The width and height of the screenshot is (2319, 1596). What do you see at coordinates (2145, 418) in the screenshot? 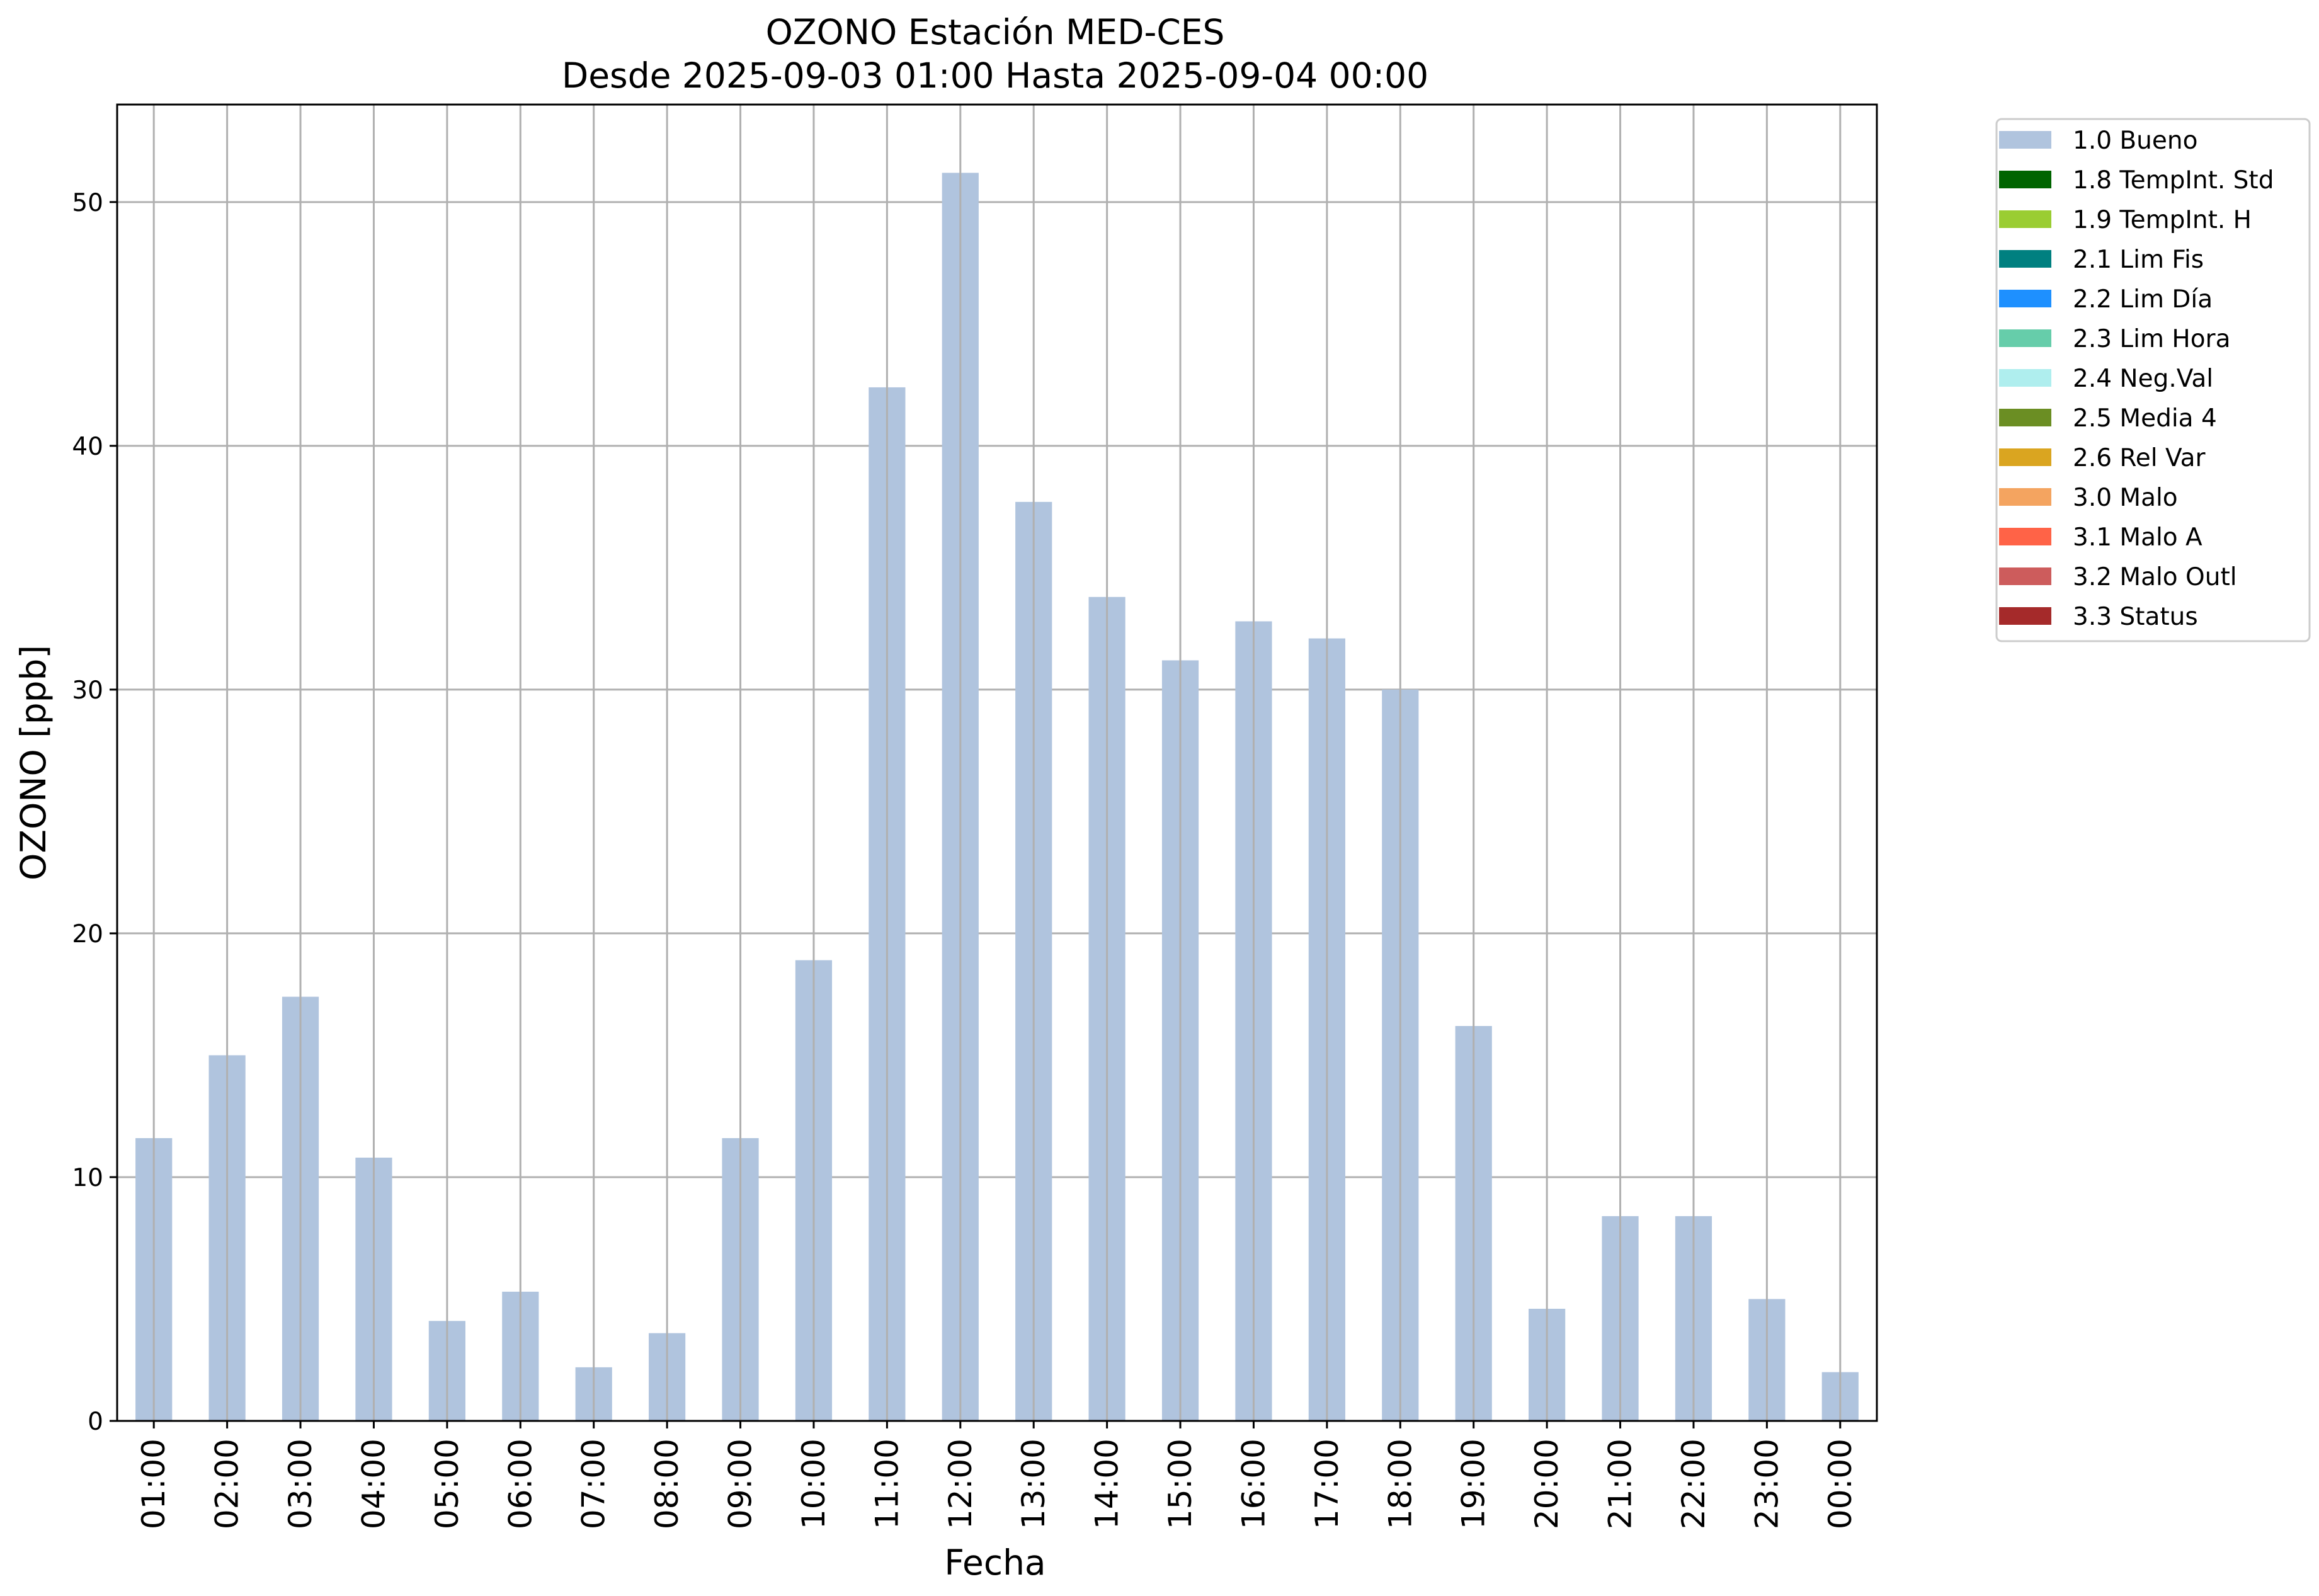
I see `legend-entry-label: 2.5 Media 4` at bounding box center [2145, 418].